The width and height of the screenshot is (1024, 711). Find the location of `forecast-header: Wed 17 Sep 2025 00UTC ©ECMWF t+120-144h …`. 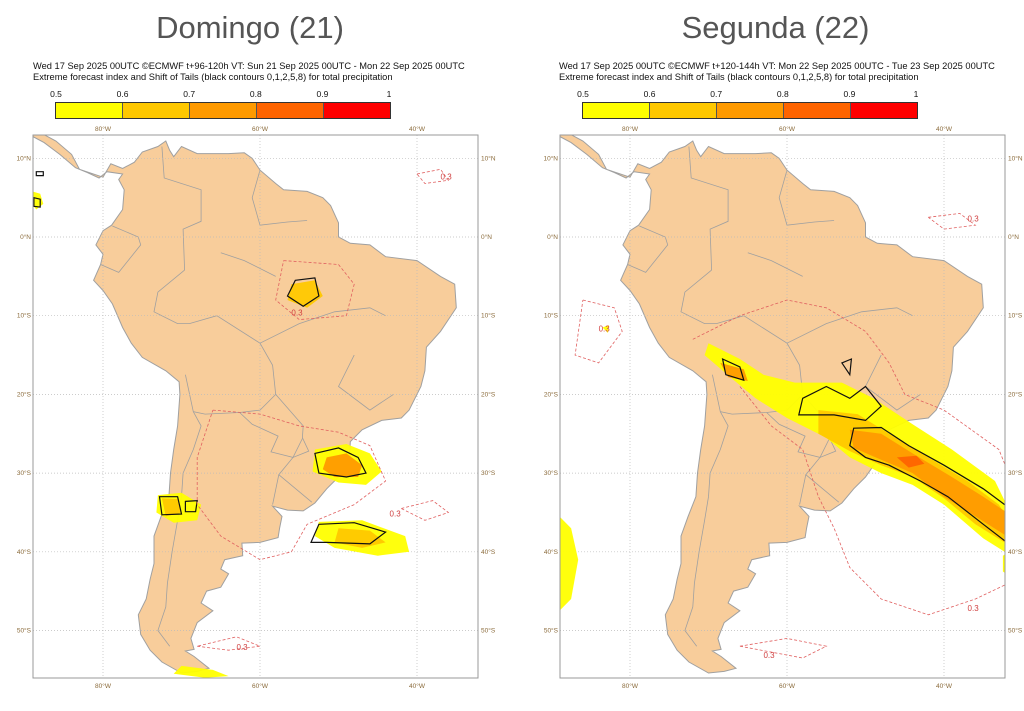

forecast-header: Wed 17 Sep 2025 00UTC ©ECMWF t+120-144h … is located at coordinates (777, 66).